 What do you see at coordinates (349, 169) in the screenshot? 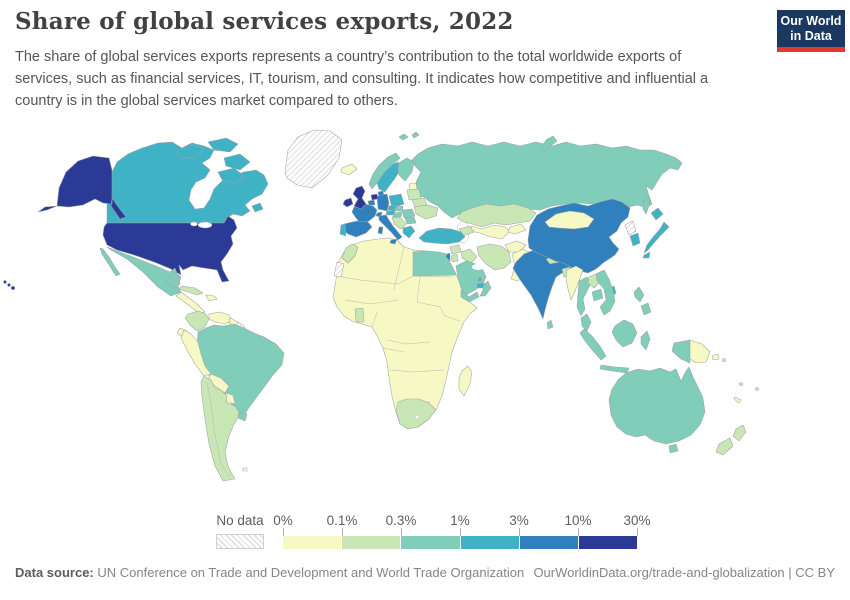
I see `iceland` at bounding box center [349, 169].